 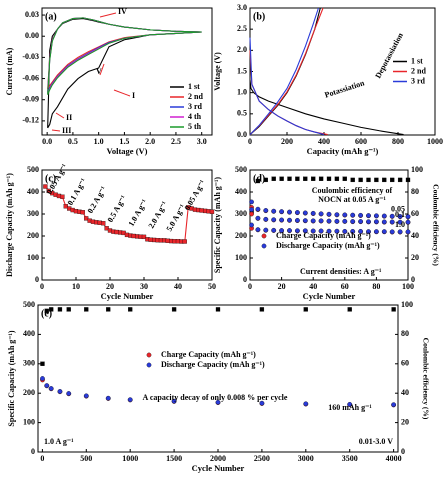 What do you see at coordinates (217, 225) in the screenshot?
I see `y-axis-label: Specific Capacity (mAh g⁻¹)` at bounding box center [217, 225].